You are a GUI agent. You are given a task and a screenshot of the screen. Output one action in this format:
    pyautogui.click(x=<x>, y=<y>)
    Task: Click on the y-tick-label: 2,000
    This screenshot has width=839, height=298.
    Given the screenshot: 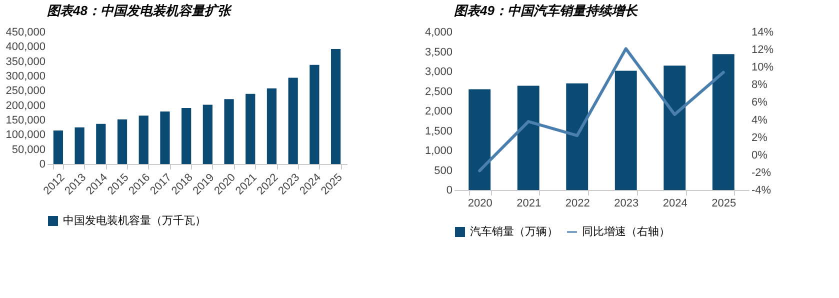 What is the action you would take?
    pyautogui.click(x=438, y=112)
    